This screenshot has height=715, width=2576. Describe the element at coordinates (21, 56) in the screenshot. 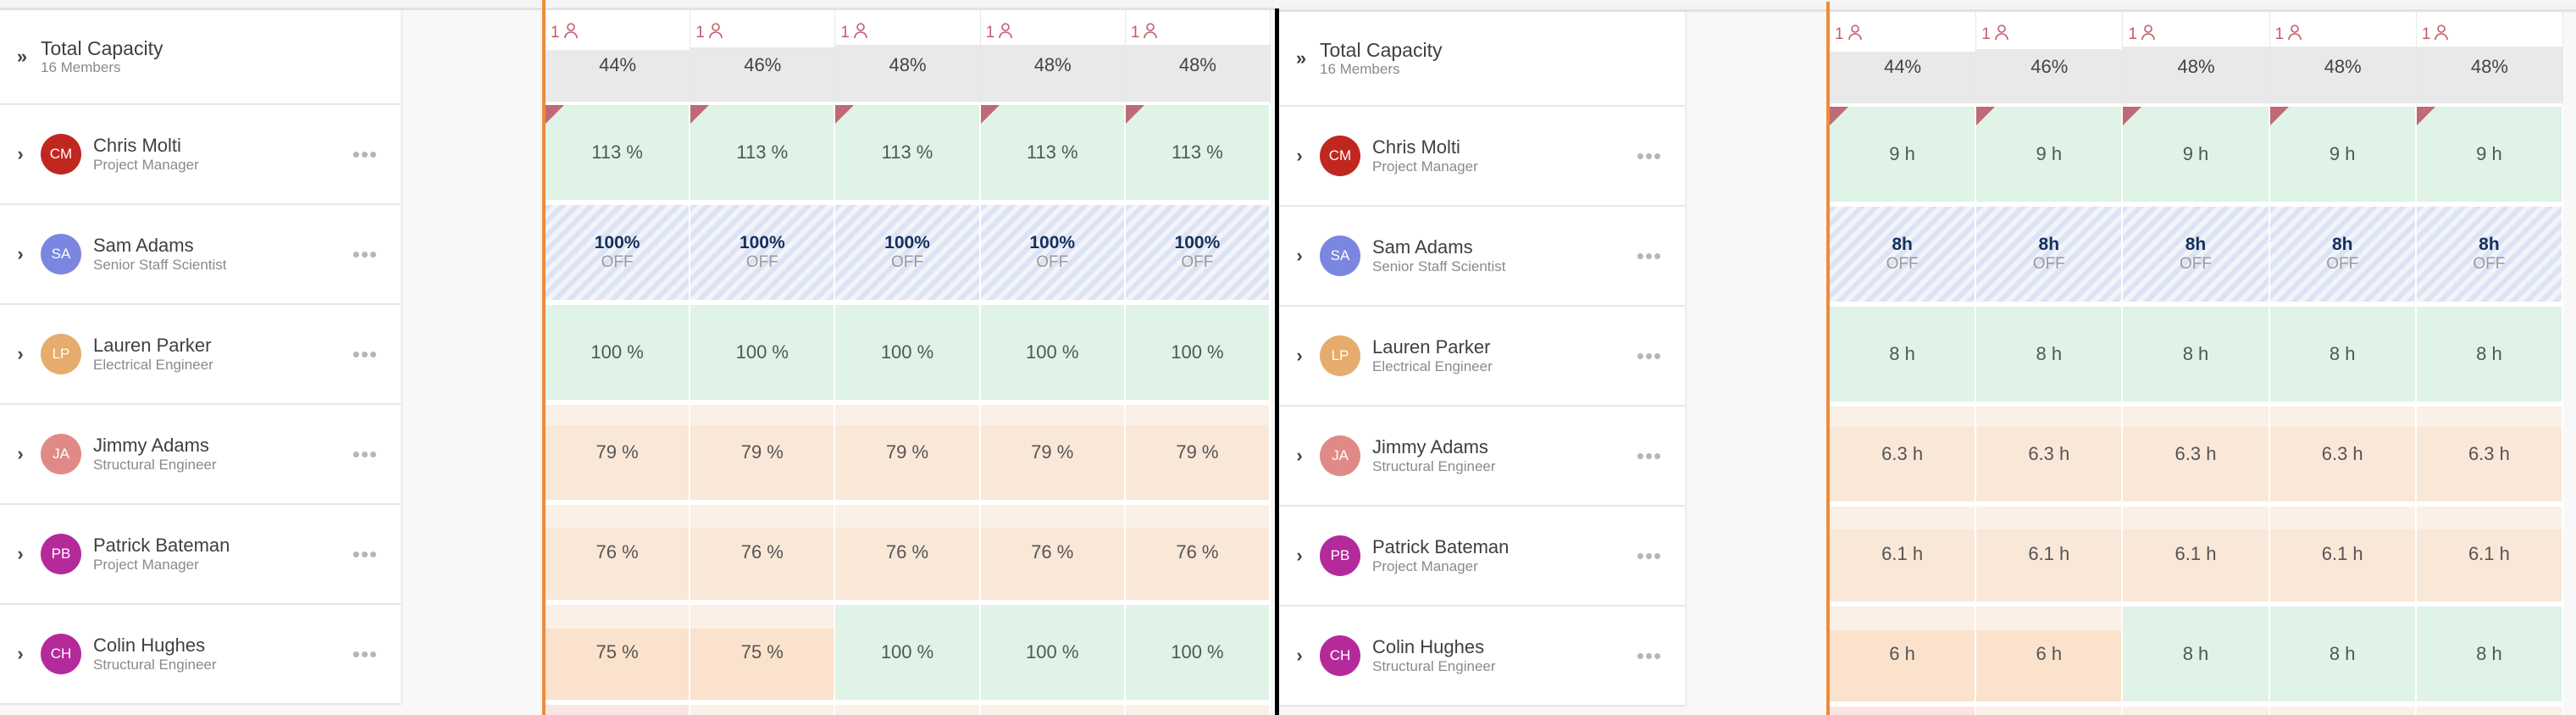

I see `double-chevron-right-icon: »` at that location.